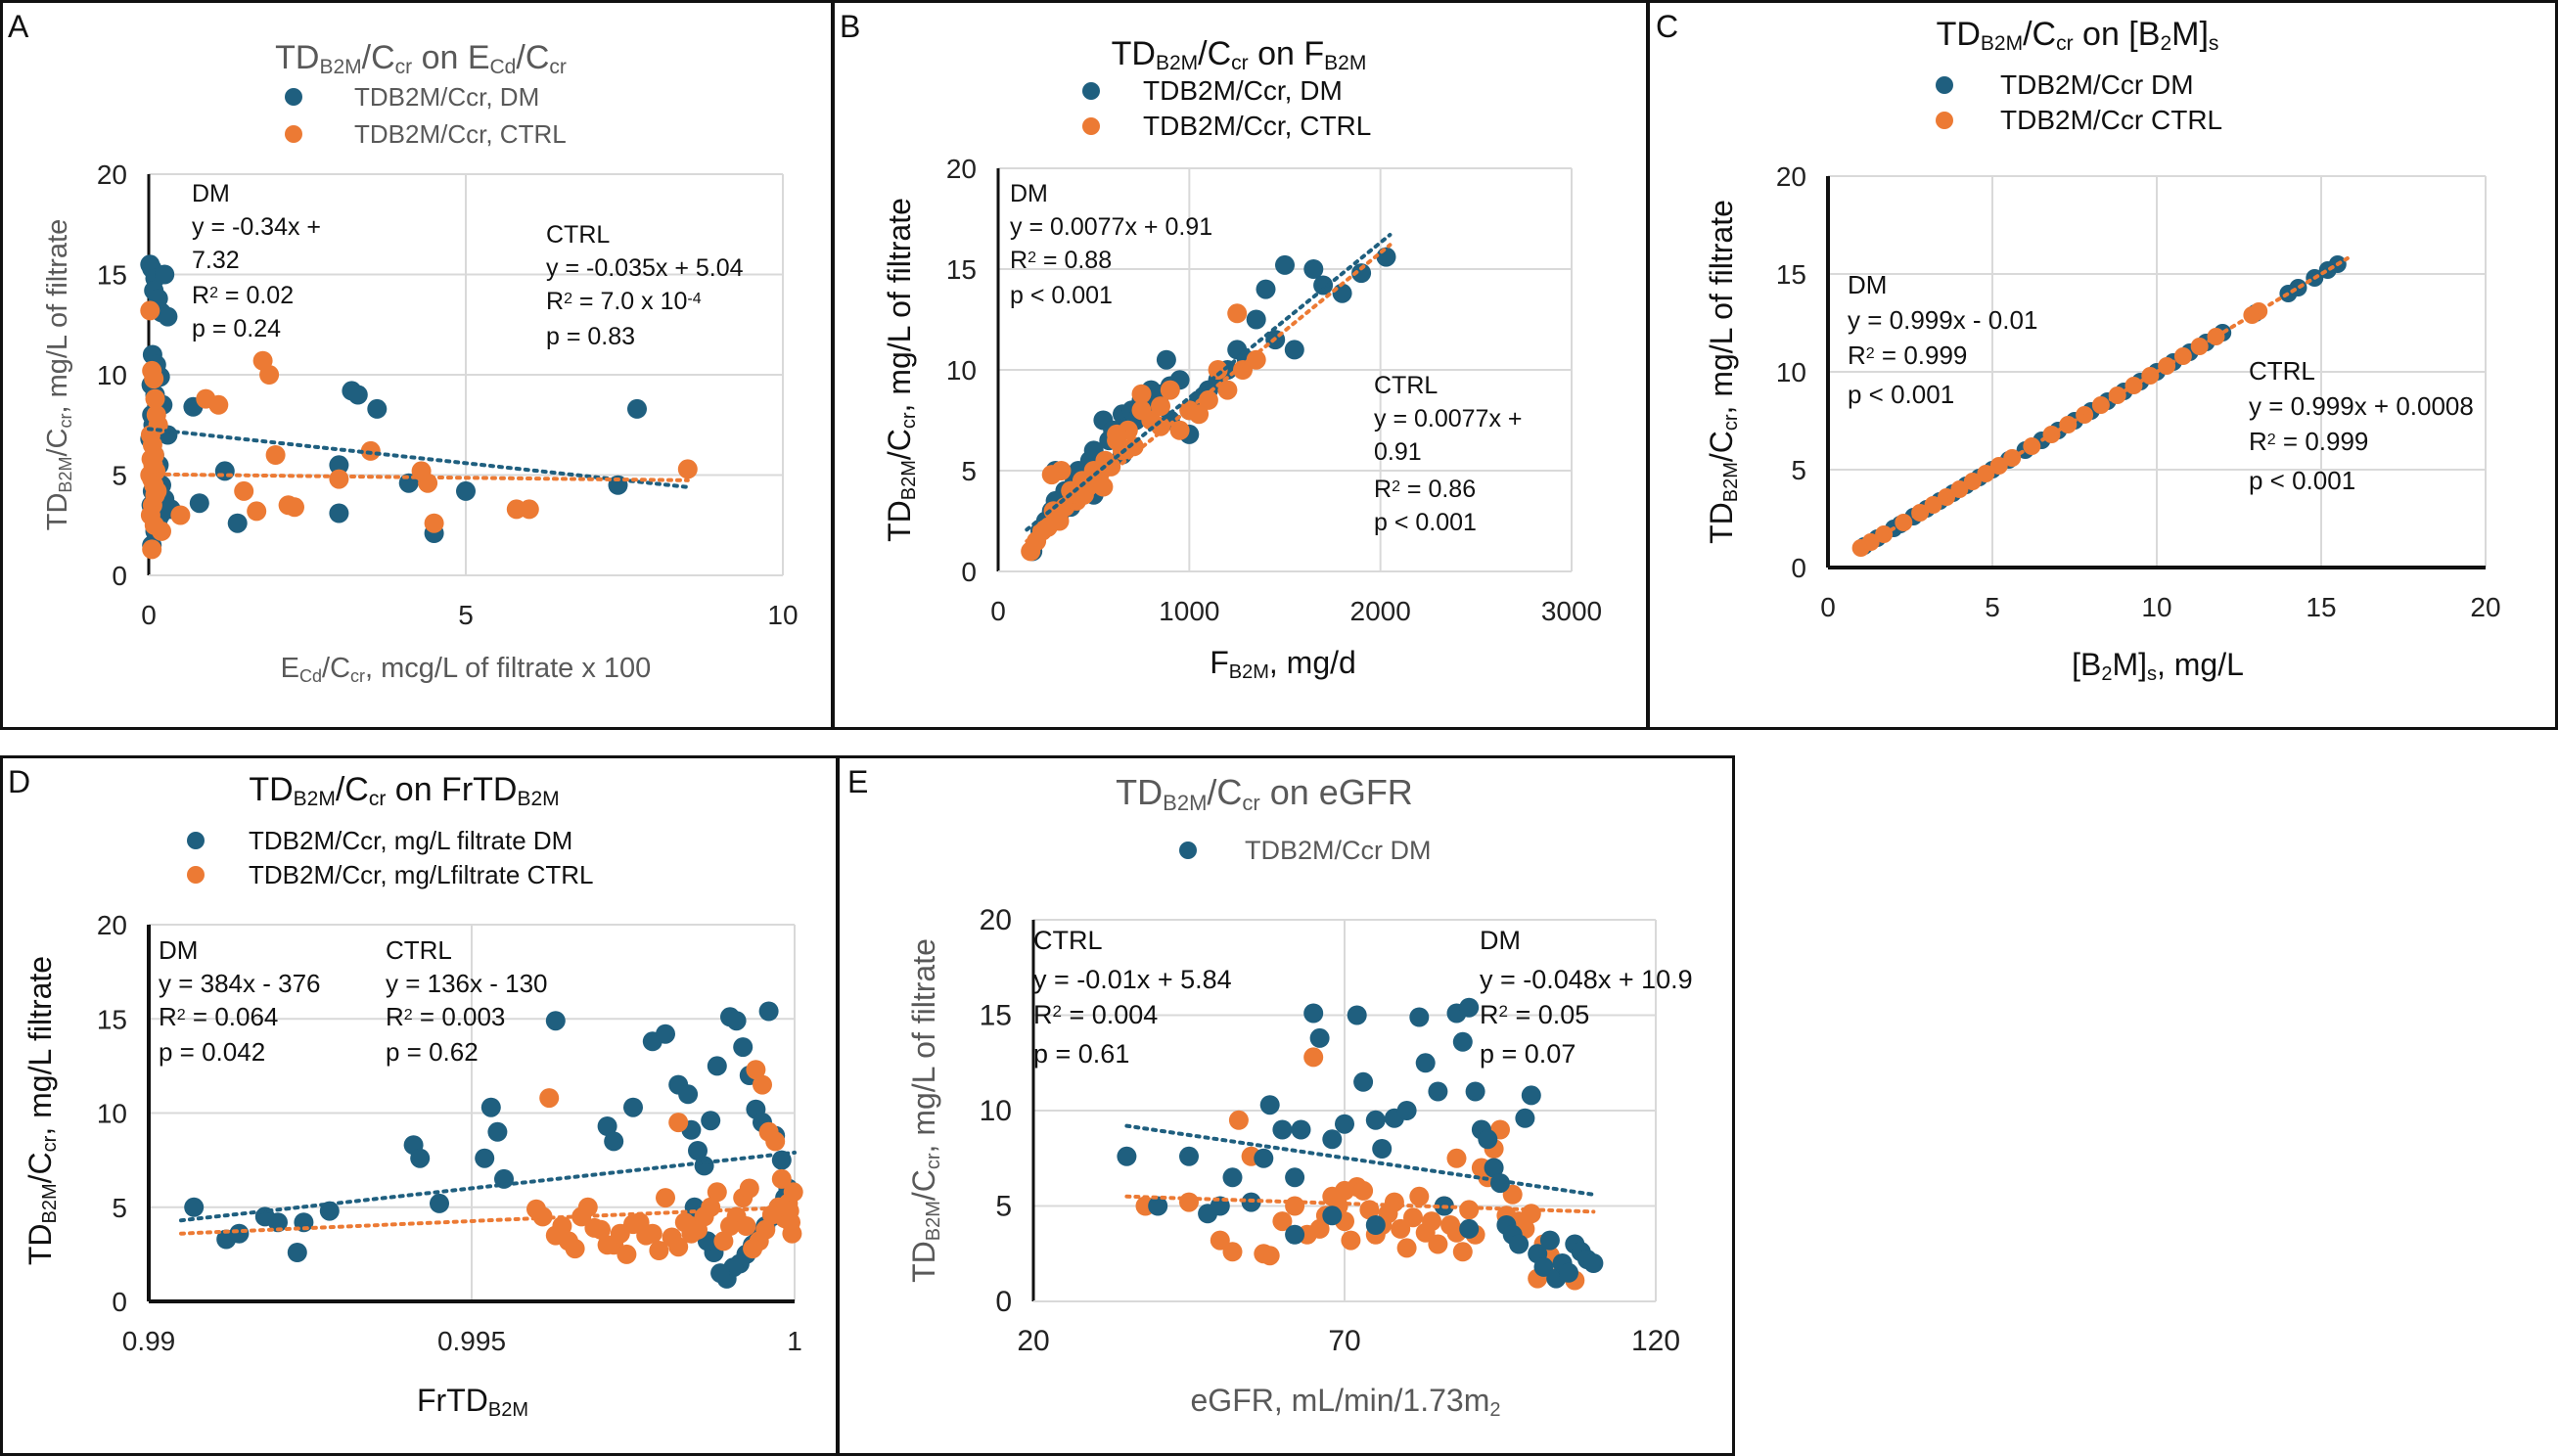 The image size is (2558, 1456). Describe the element at coordinates (1655, 1341) in the screenshot. I see `panel-e-x-tick-label: 120` at that location.